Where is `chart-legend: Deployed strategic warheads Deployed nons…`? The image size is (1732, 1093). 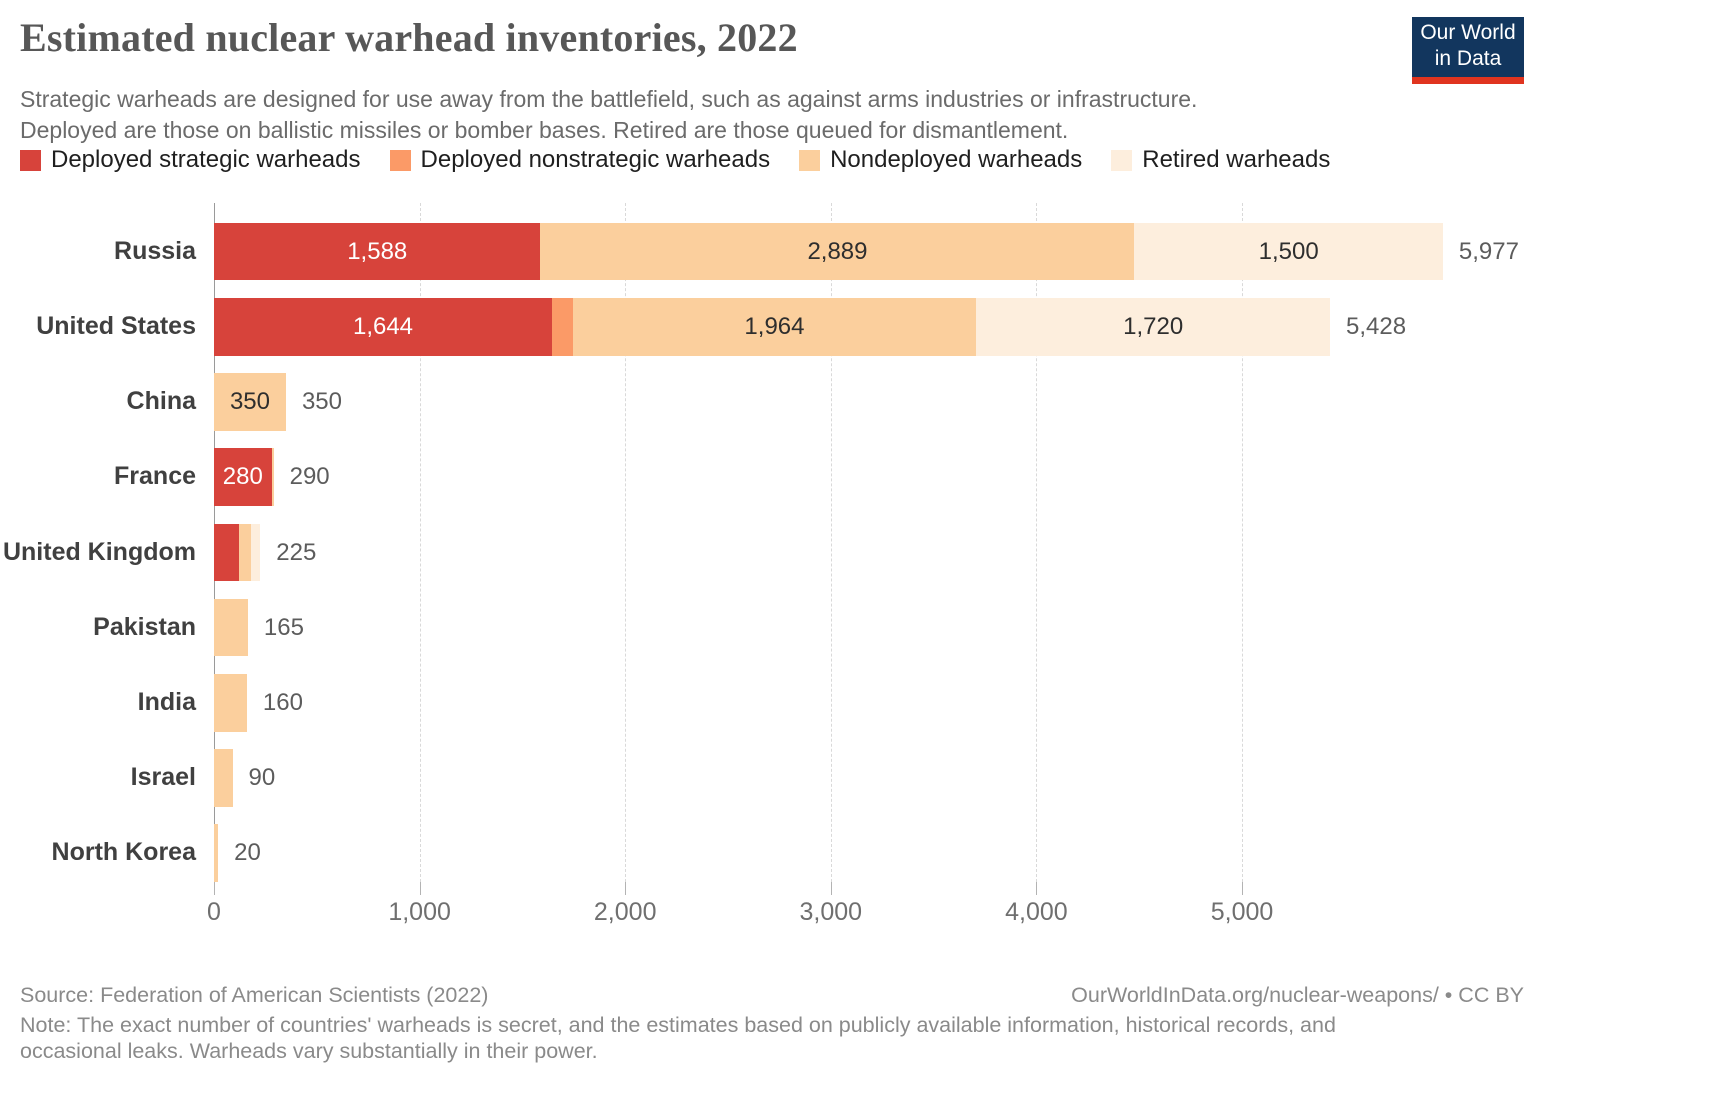
chart-legend: Deployed strategic warheads Deployed nons… is located at coordinates (689, 160).